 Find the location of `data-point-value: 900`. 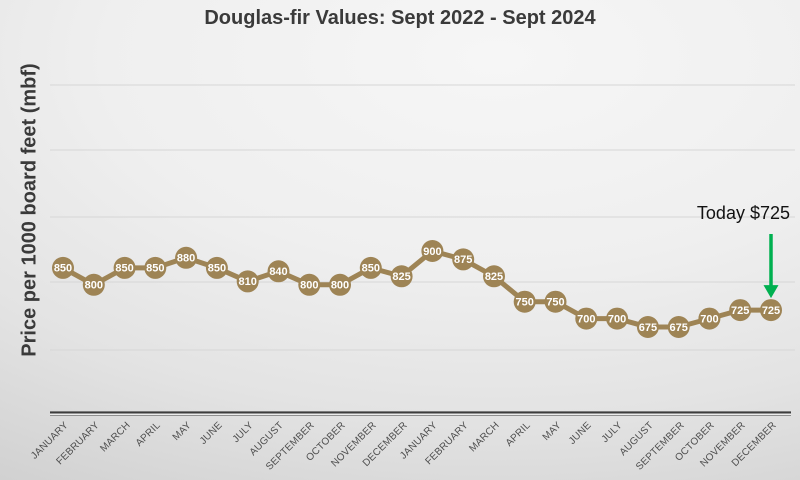

data-point-value: 900 is located at coordinates (432, 252).